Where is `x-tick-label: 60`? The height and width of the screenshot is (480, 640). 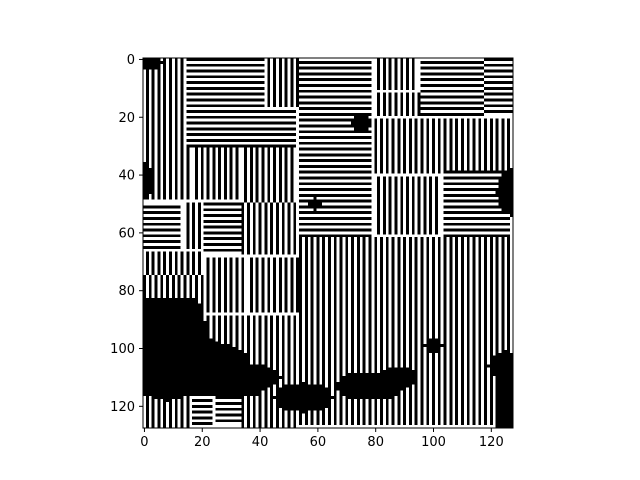 x-tick-label: 60 is located at coordinates (318, 442).